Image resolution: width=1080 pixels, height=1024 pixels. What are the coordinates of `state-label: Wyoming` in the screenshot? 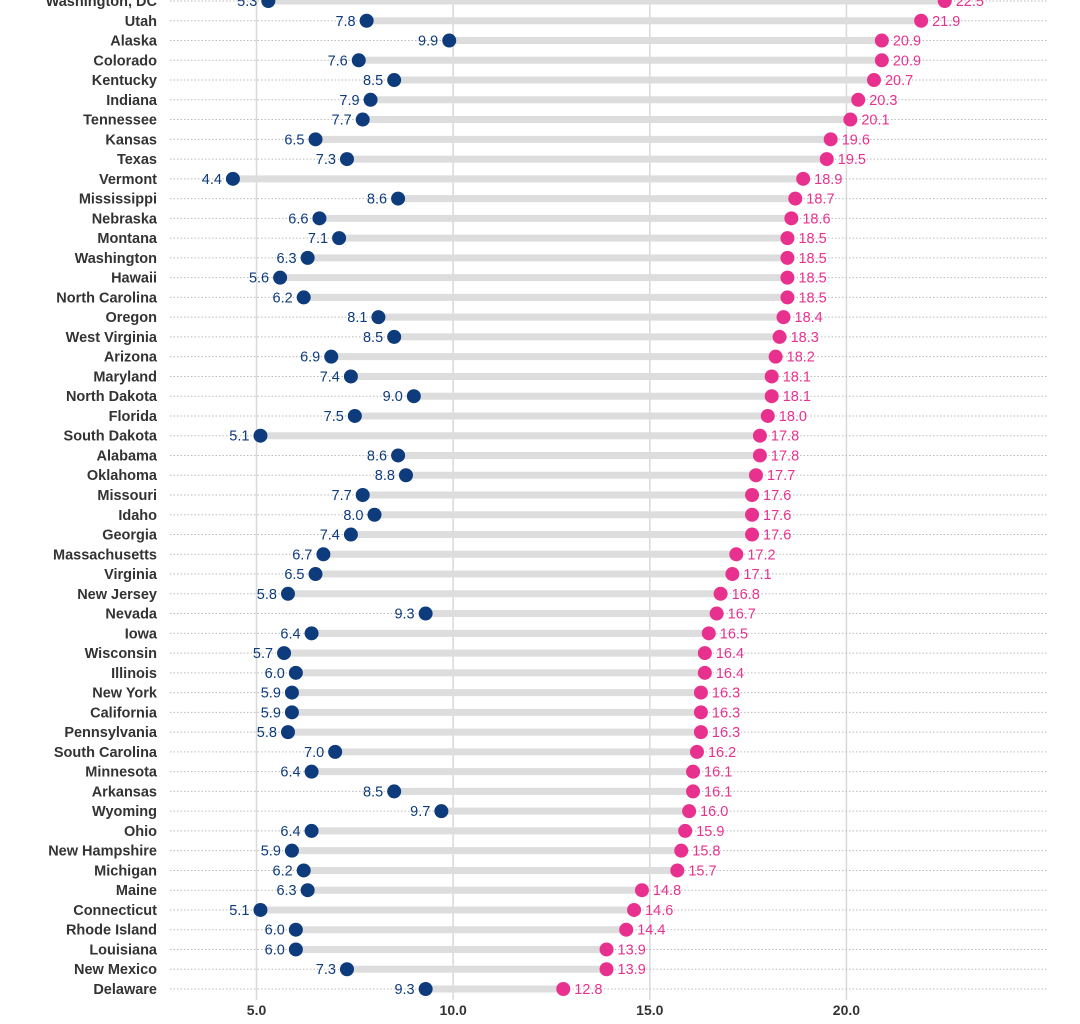 It's located at (124, 812).